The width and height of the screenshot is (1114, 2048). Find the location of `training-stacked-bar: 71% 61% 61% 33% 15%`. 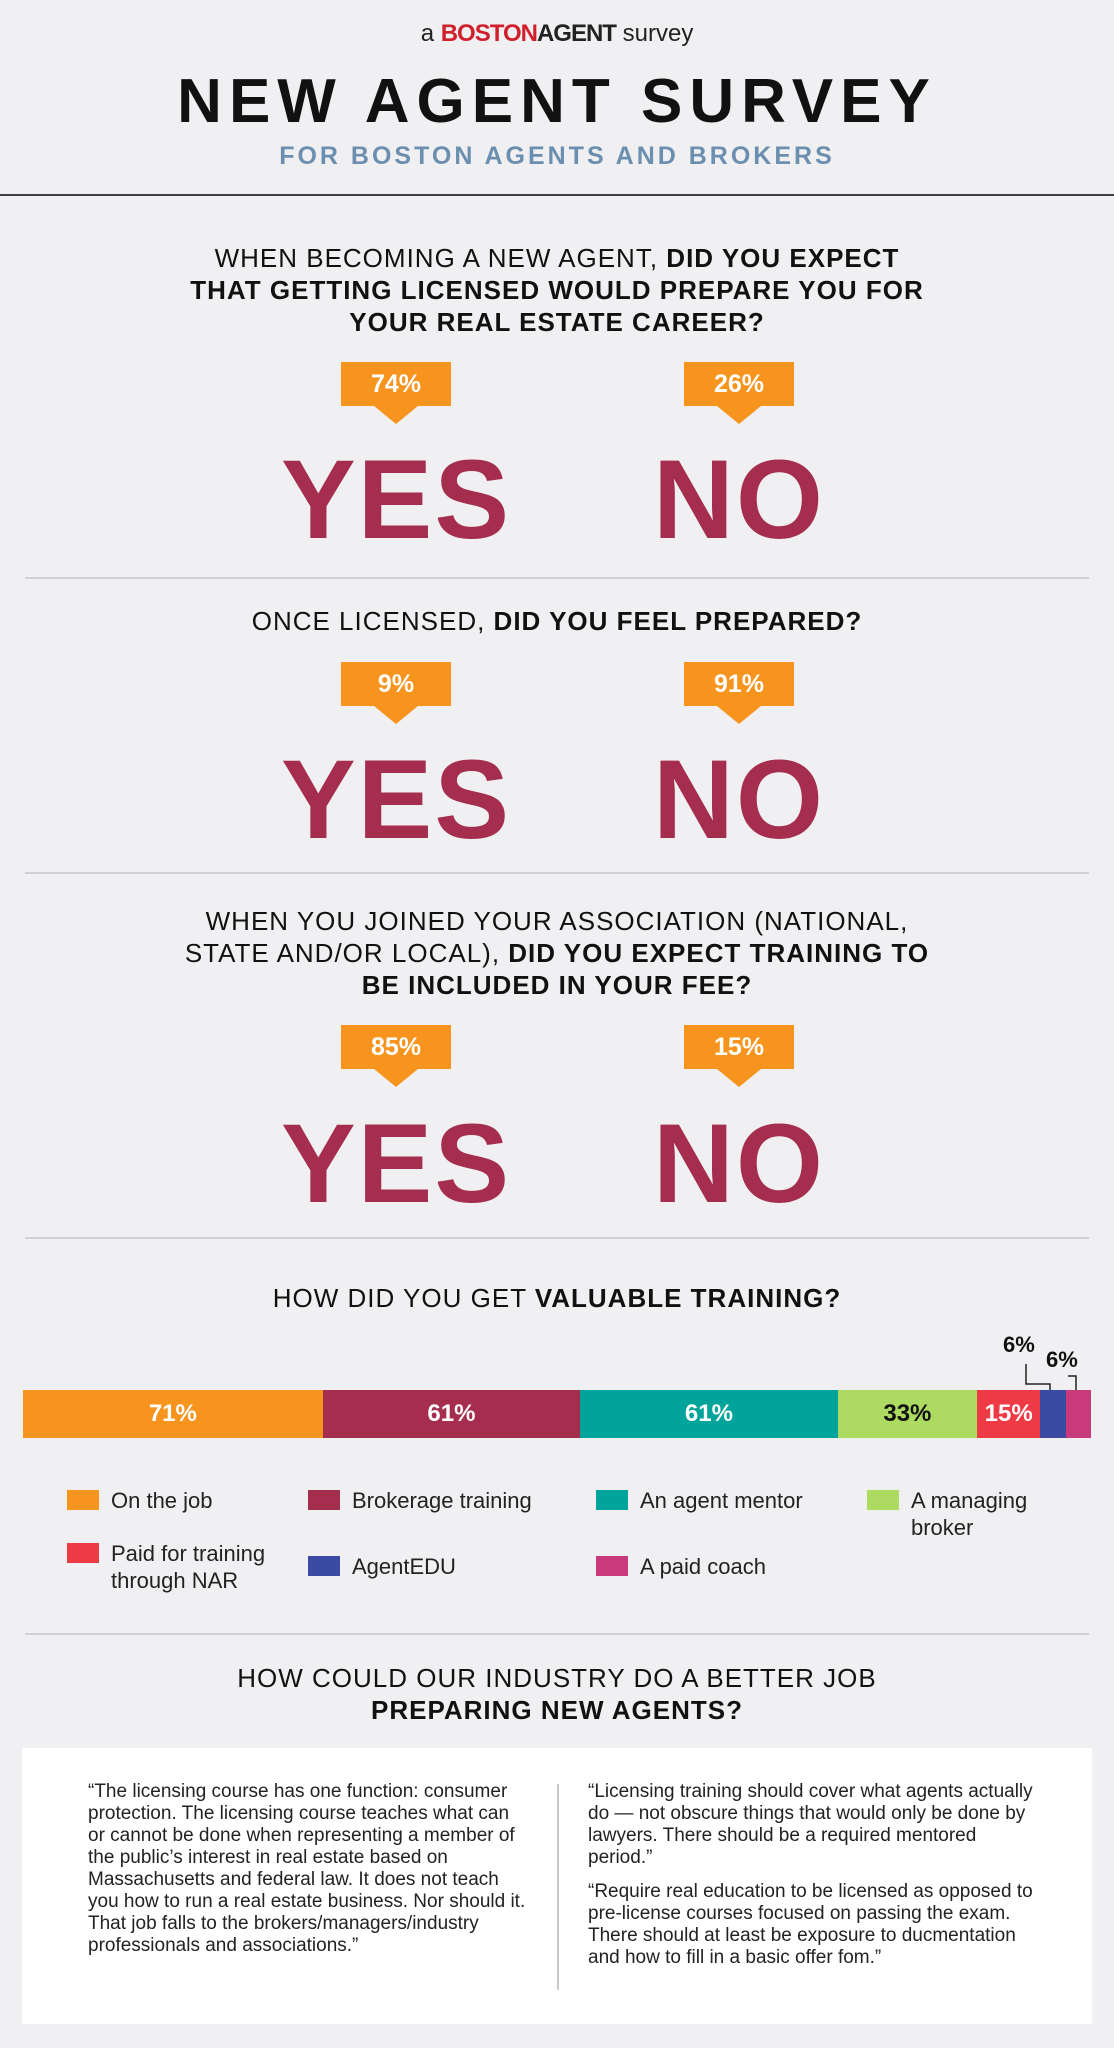

training-stacked-bar: 71% 61% 61% 33% 15% is located at coordinates (557, 1414).